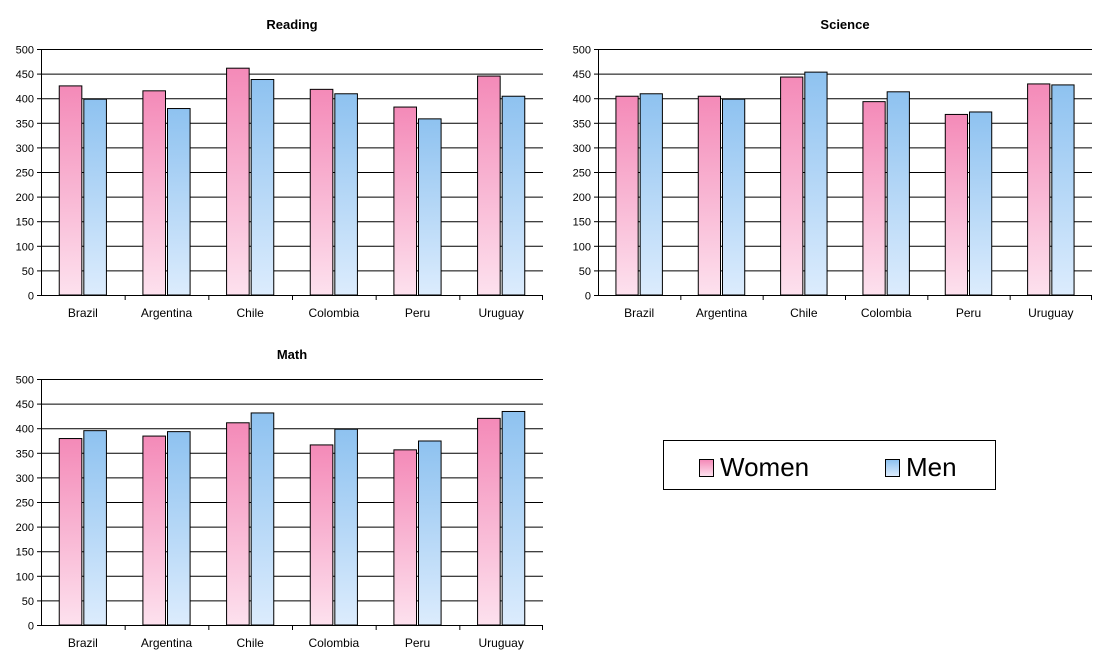 The height and width of the screenshot is (658, 1093). I want to click on legend-item-women: Women, so click(754, 467).